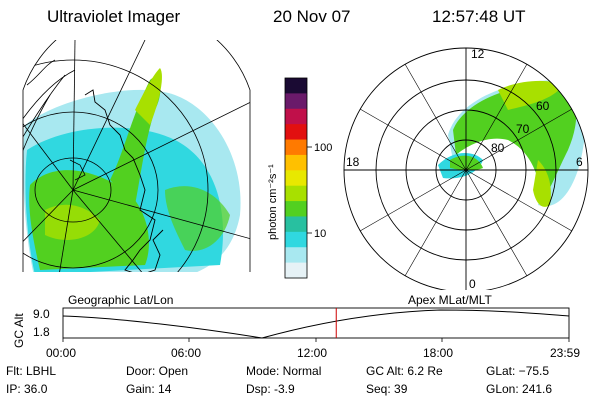  I want to click on date-label: 20 Nov 07, so click(312, 16).